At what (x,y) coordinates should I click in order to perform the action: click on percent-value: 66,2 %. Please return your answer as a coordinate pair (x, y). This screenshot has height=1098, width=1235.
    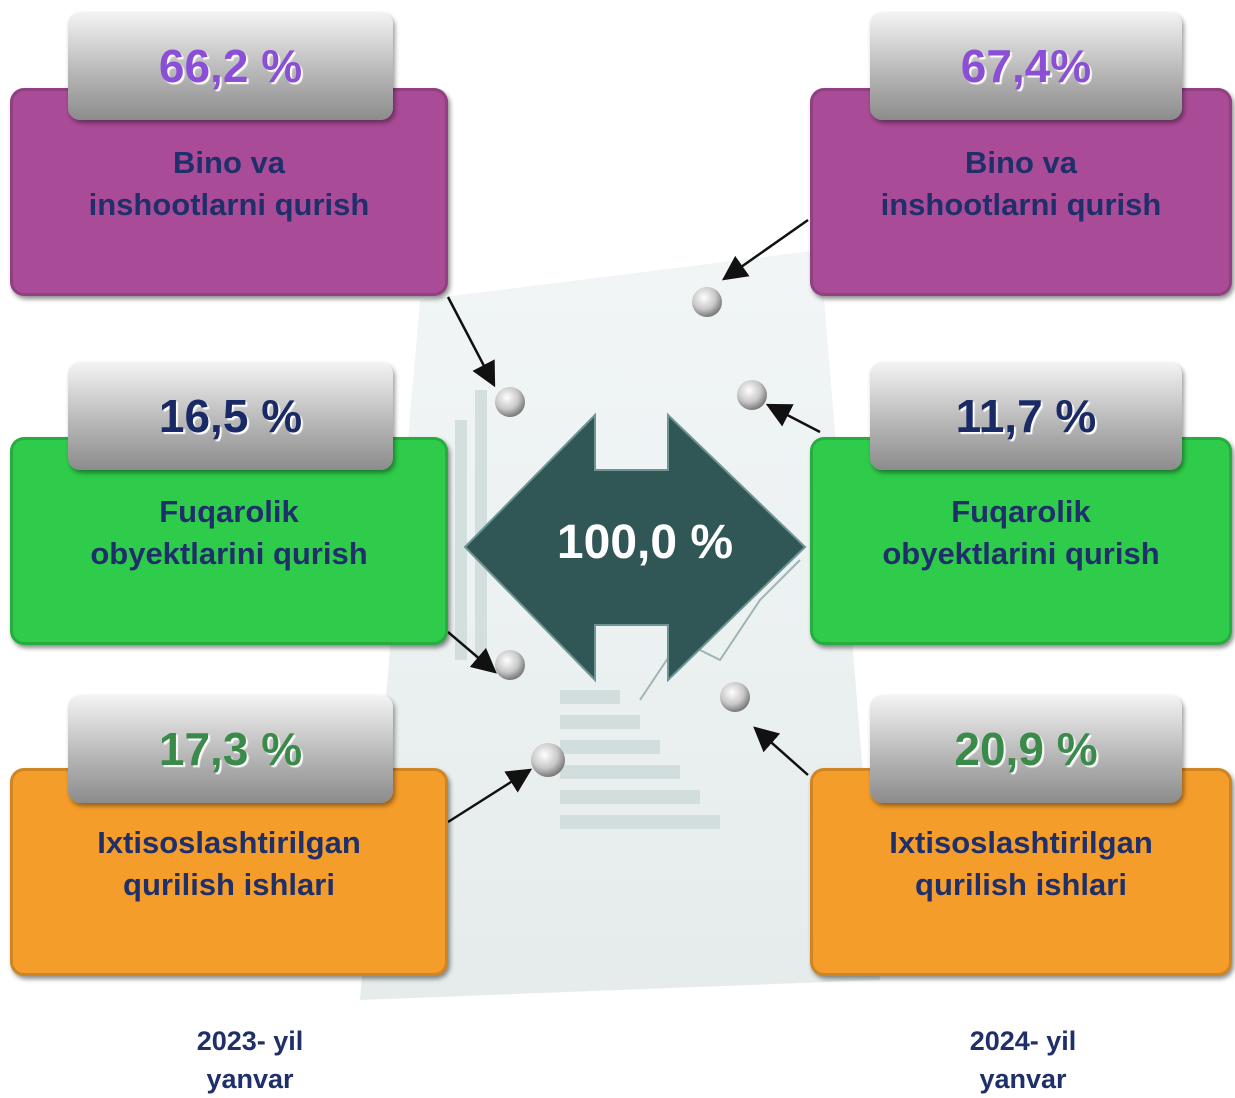
    Looking at the image, I should click on (230, 66).